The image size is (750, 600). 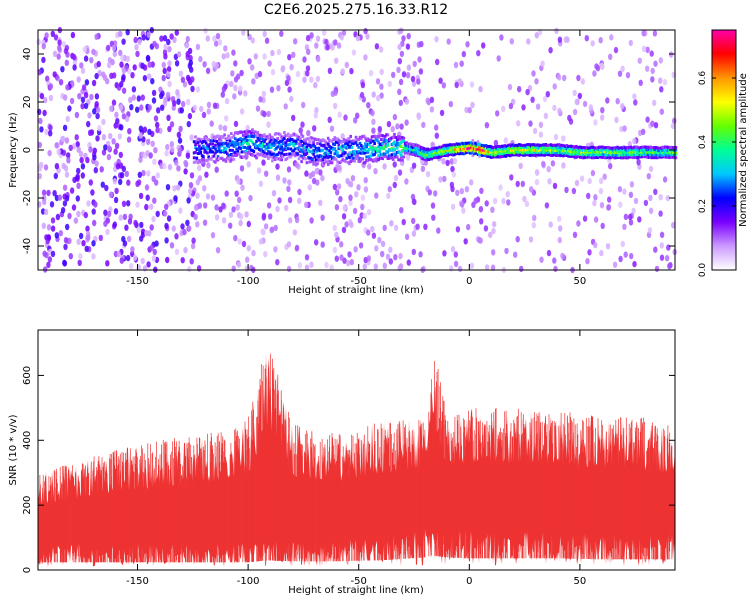 I want to click on colorbar-ticks: 0.00.20.40.6, so click(x=717, y=174).